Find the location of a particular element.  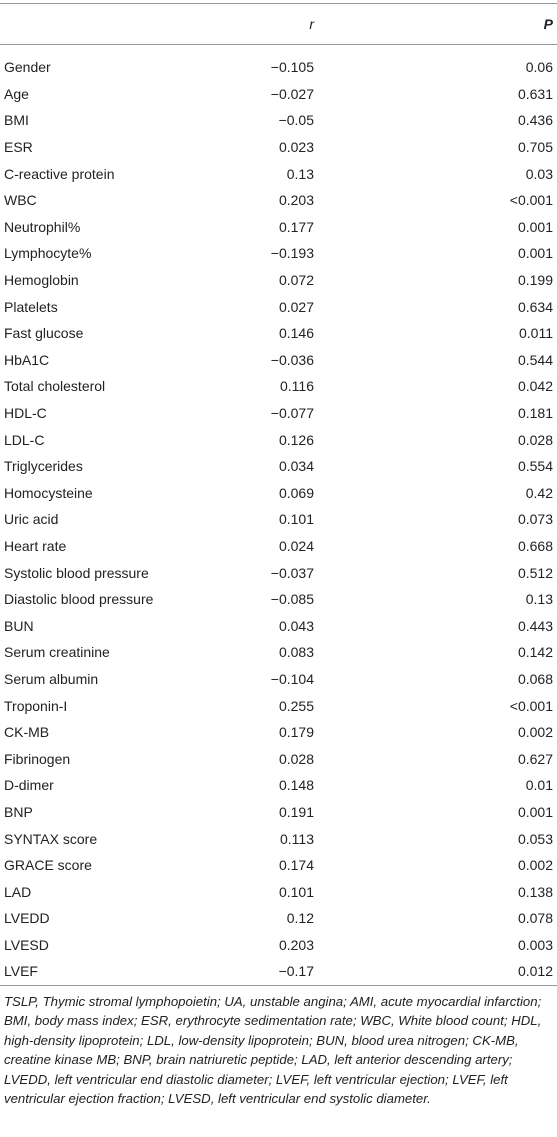

table-row: WBC 0.203 <0.001 is located at coordinates (278, 200).